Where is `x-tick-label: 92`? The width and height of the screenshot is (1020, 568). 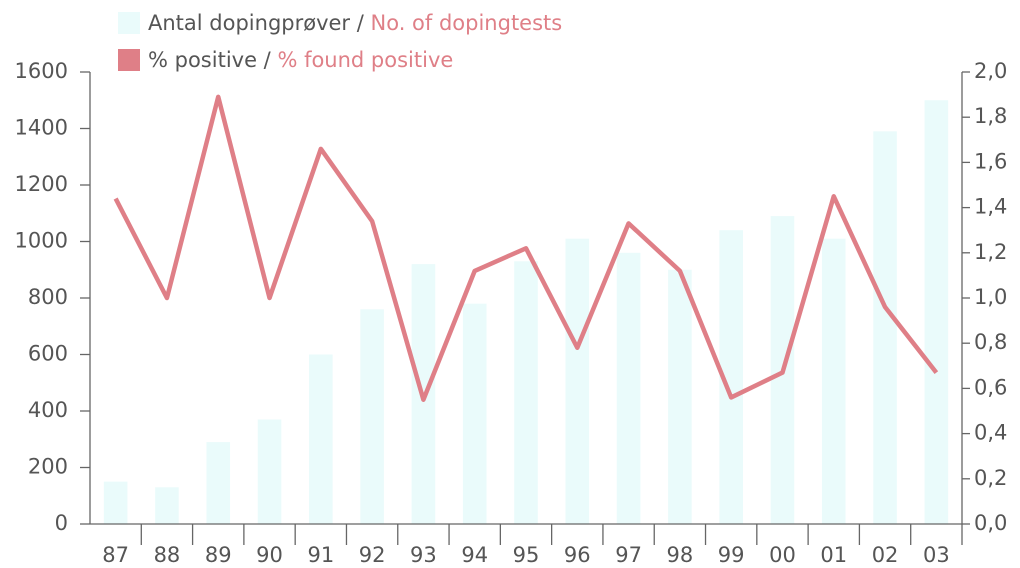 x-tick-label: 92 is located at coordinates (372, 555).